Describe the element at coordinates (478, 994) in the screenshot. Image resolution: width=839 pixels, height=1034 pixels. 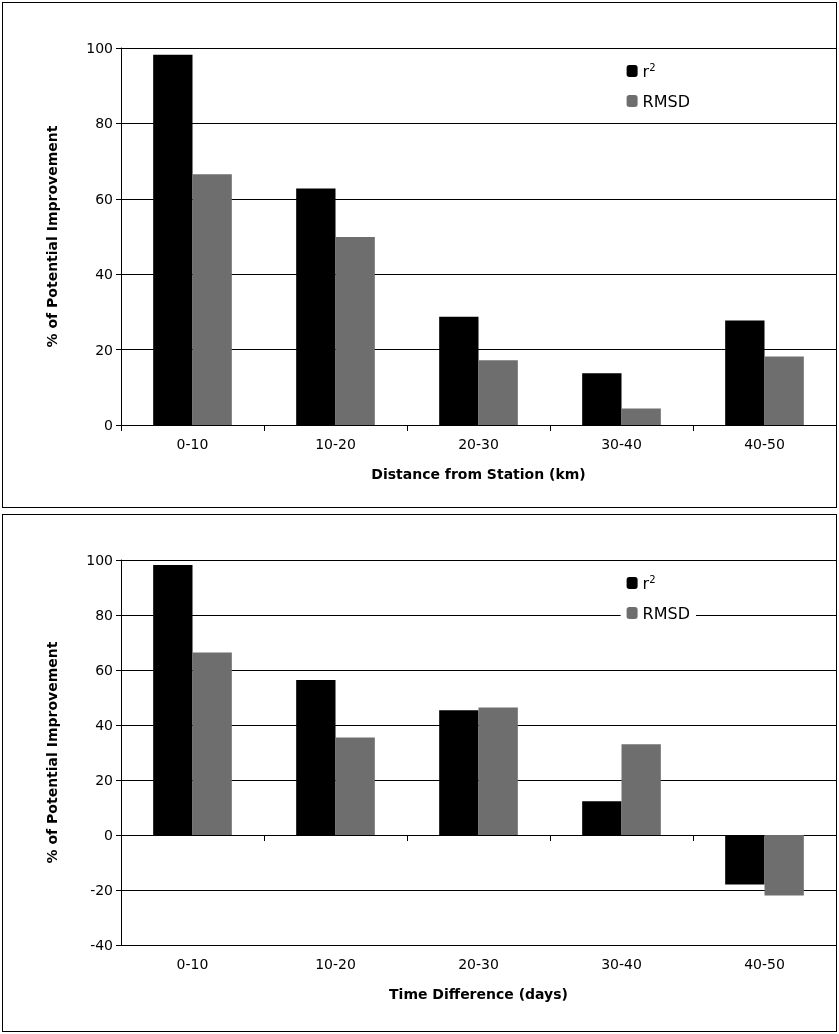
I see `x-axis-title: Time Difference (days)` at that location.